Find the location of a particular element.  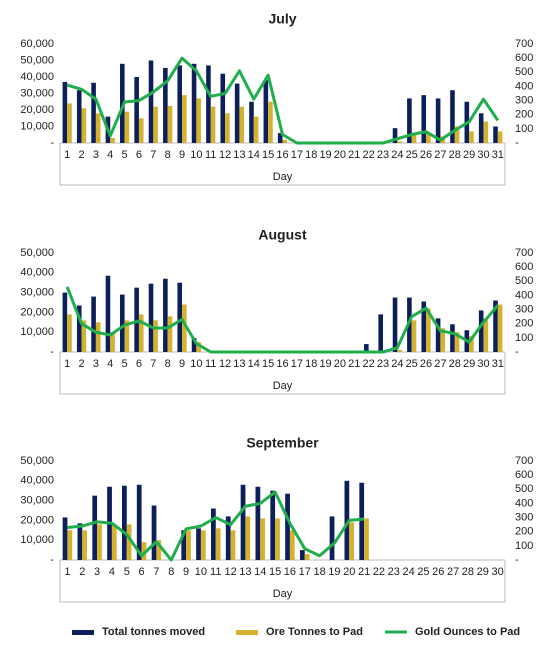

y-tick-label: - is located at coordinates (52, 560).